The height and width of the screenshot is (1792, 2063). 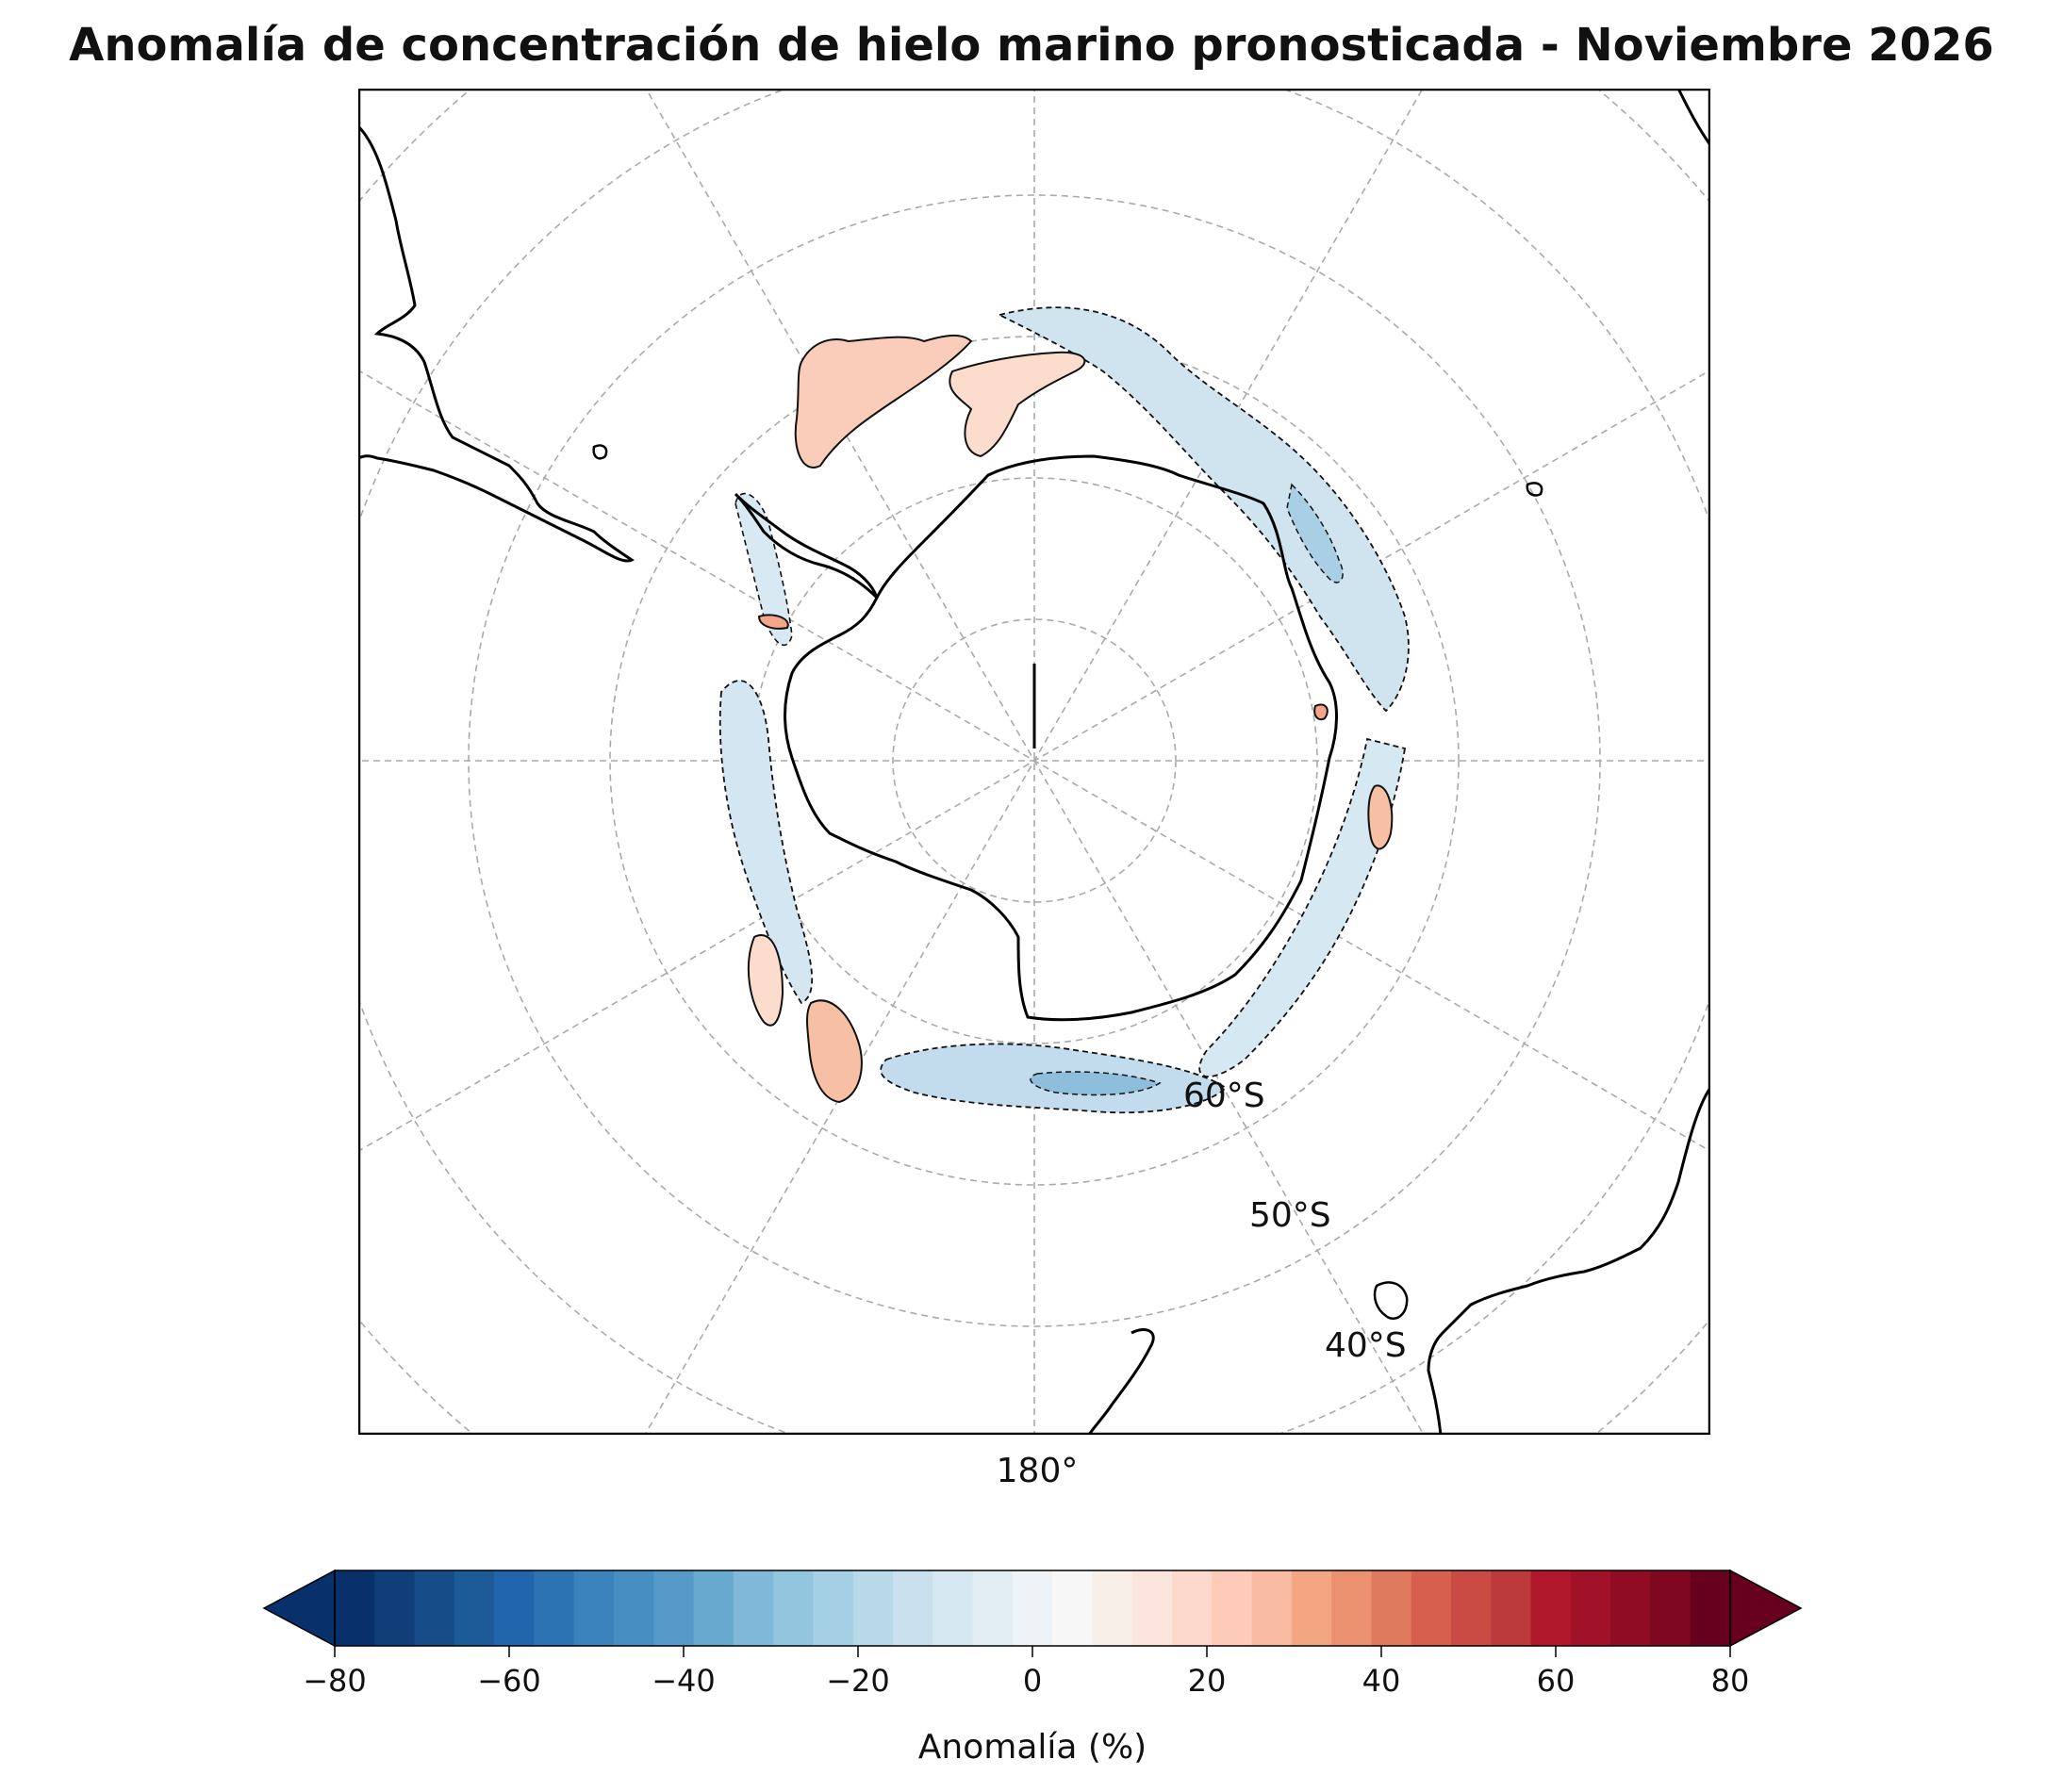 I want to click on antarctica-outline, so click(x=1061, y=738).